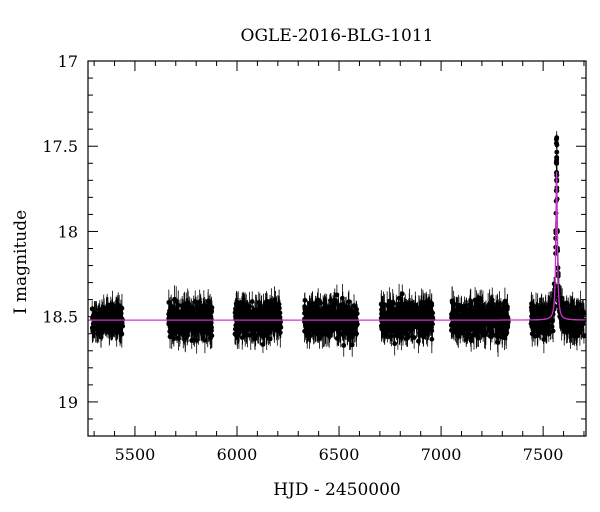 Image resolution: width=600 pixels, height=512 pixels. I want to click on y-tick-label: 18.5, so click(60, 317).